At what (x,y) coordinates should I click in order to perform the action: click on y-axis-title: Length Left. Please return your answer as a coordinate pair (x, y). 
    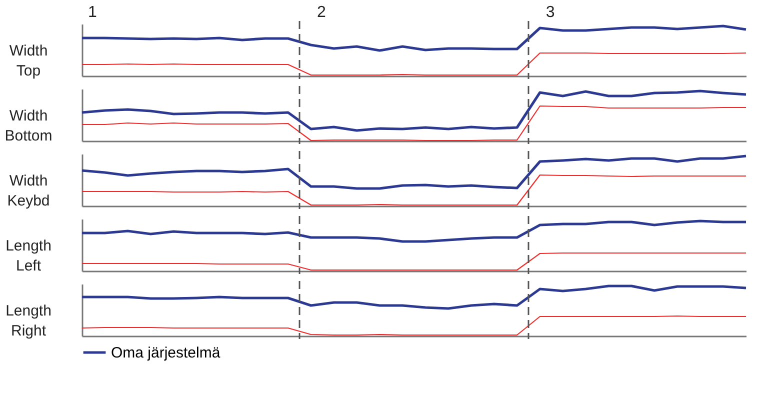
    Looking at the image, I should click on (29, 256).